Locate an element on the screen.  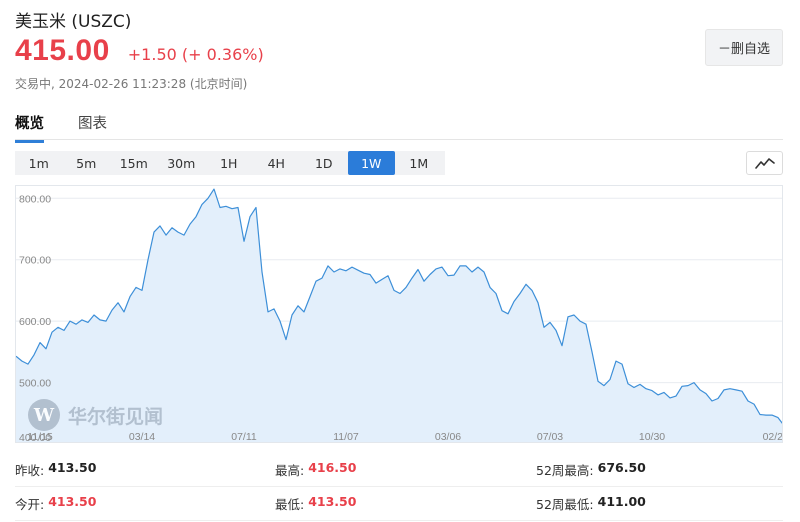
watermark: W 华尔街见闻 is located at coordinates (95, 415).